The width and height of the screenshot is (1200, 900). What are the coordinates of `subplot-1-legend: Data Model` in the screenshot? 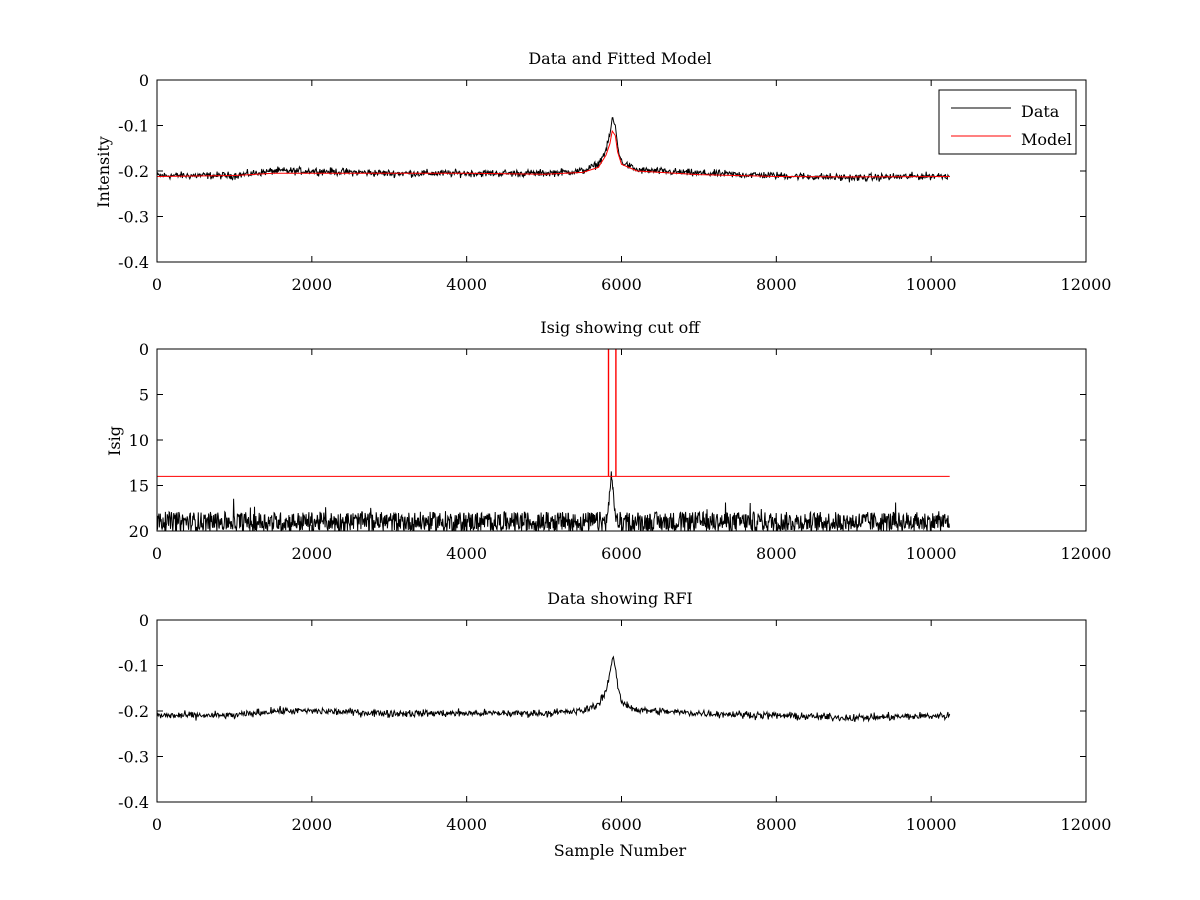 It's located at (1007, 122).